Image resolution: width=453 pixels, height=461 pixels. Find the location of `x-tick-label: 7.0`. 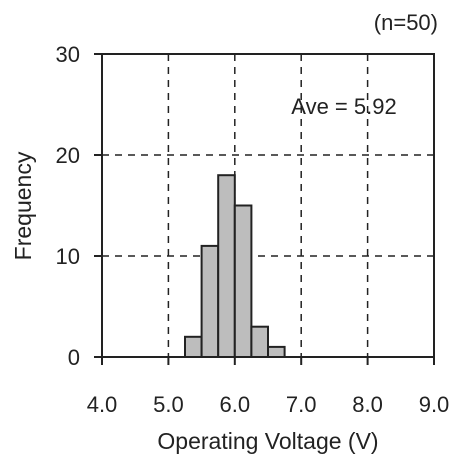

x-tick-label: 7.0 is located at coordinates (301, 404).